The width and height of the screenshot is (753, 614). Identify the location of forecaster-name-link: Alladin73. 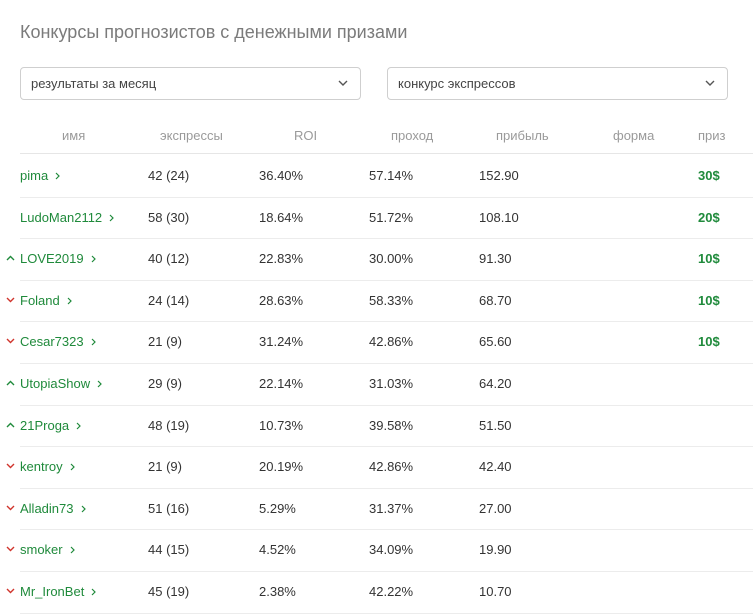
(53, 508).